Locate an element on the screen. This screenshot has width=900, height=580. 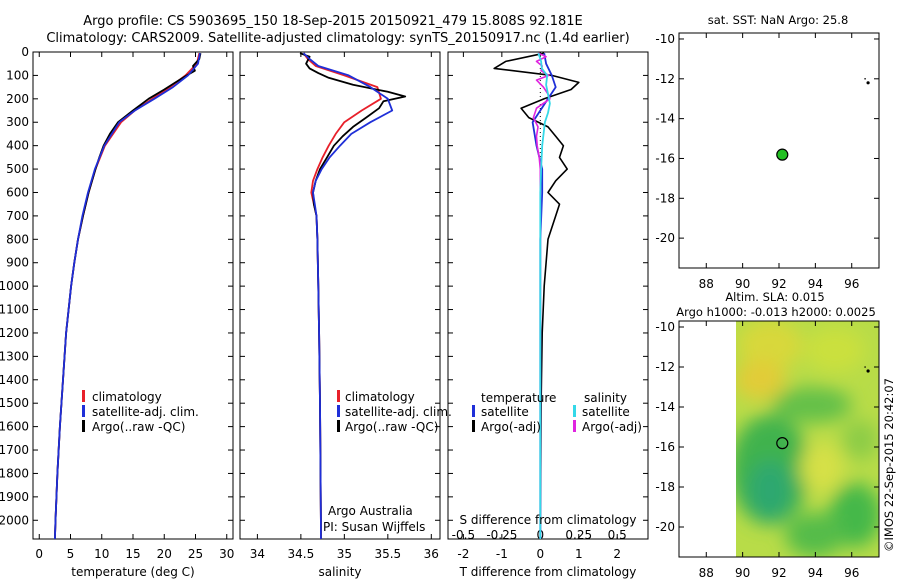
y-tick-label: 1000 is located at coordinates (14, 286).